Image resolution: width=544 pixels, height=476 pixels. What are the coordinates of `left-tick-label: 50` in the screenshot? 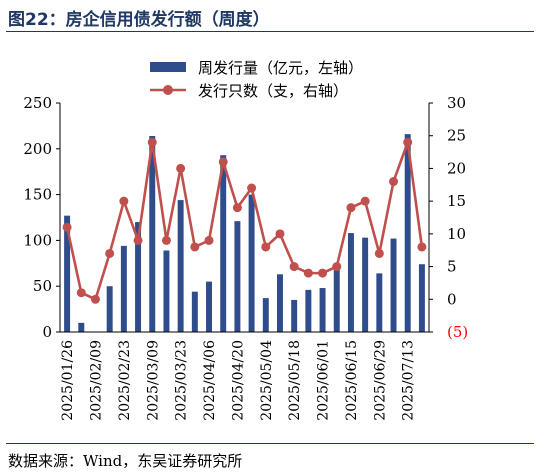 It's located at (42, 286).